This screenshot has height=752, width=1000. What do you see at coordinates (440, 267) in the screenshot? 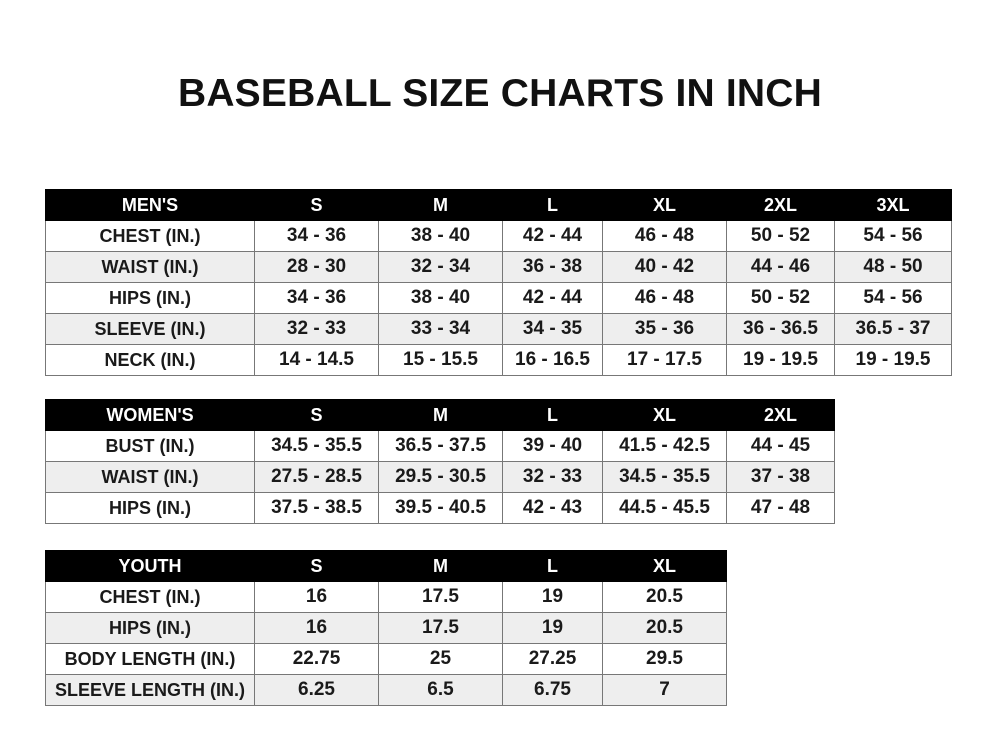
I see `size-value: 32 - 34` at bounding box center [440, 267].